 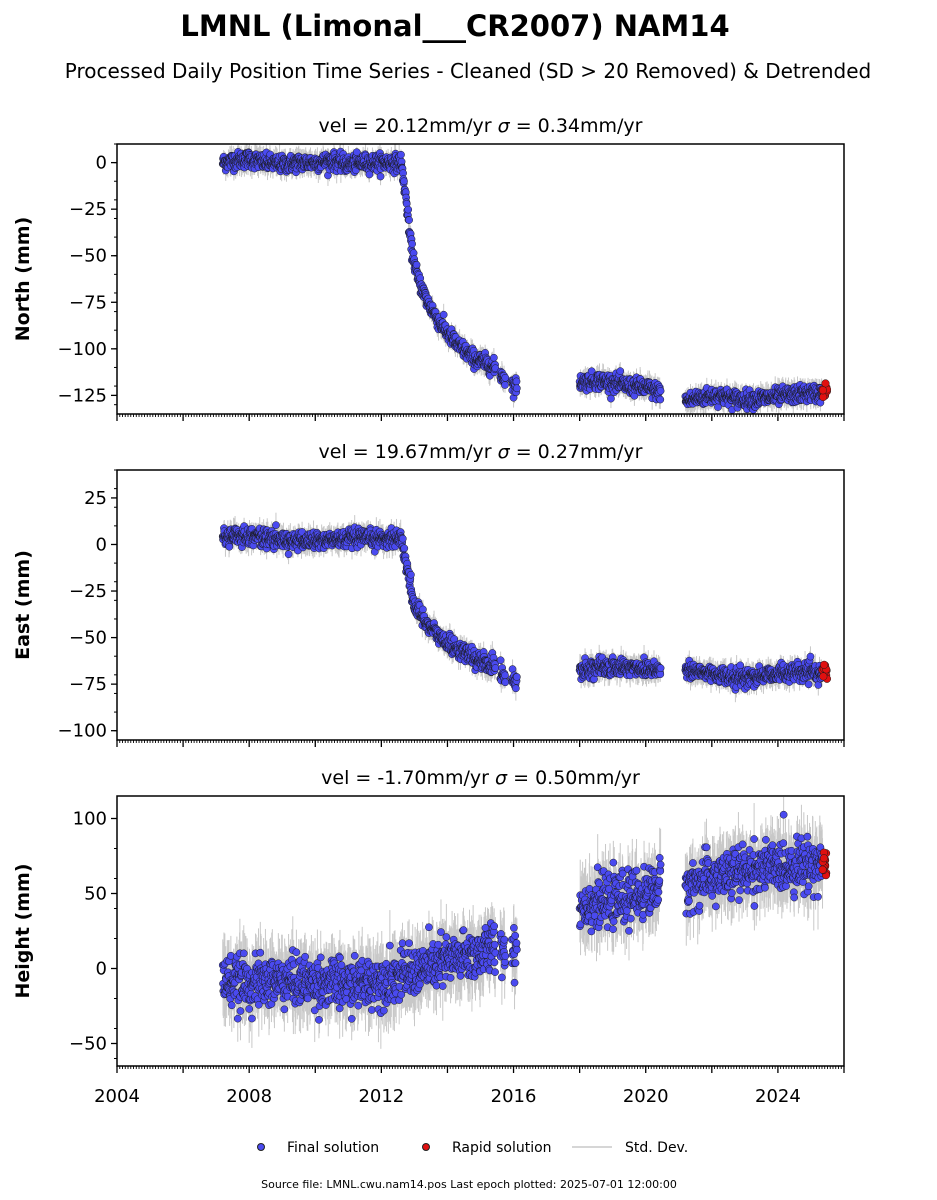 I want to click on rapid-solution-points, so click(x=825, y=390).